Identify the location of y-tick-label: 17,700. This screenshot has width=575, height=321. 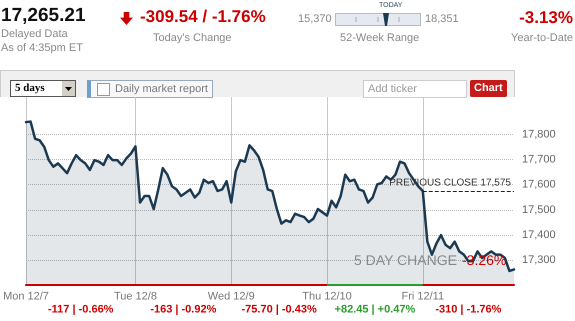
(539, 160).